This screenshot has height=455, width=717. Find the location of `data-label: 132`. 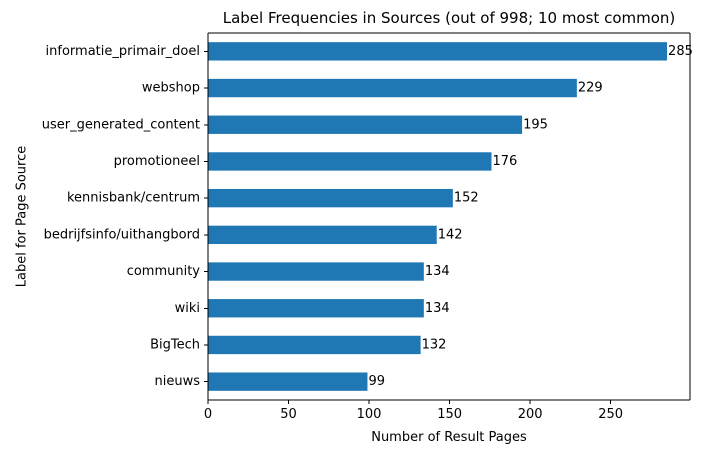

data-label: 132 is located at coordinates (434, 344).